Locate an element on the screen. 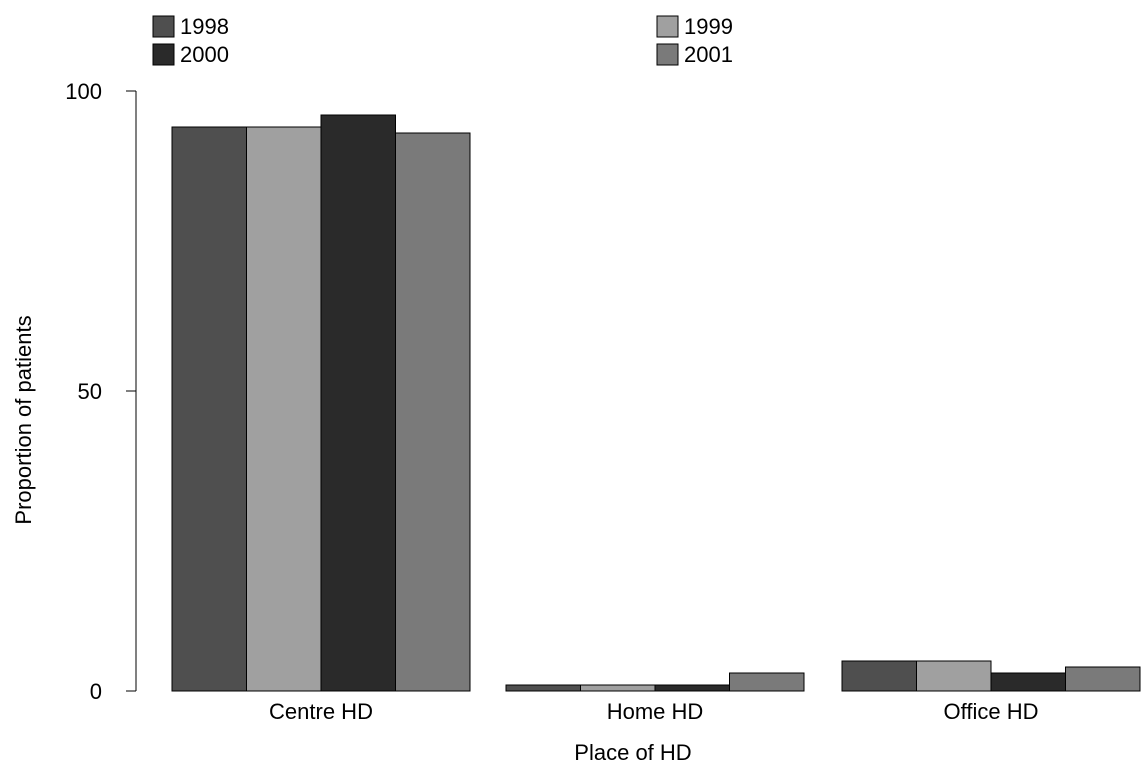 Image resolution: width=1146 pixels, height=769 pixels. bar-2000-home-hd is located at coordinates (692, 688).